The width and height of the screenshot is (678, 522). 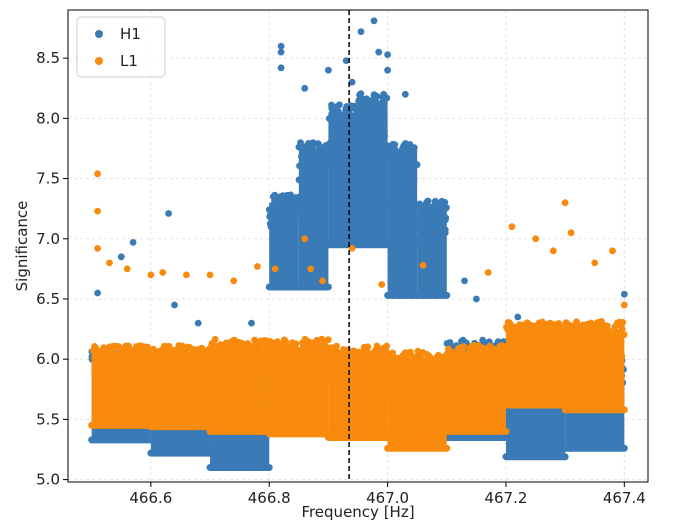 I want to click on y-tick-label: 7.0, so click(x=48, y=239).